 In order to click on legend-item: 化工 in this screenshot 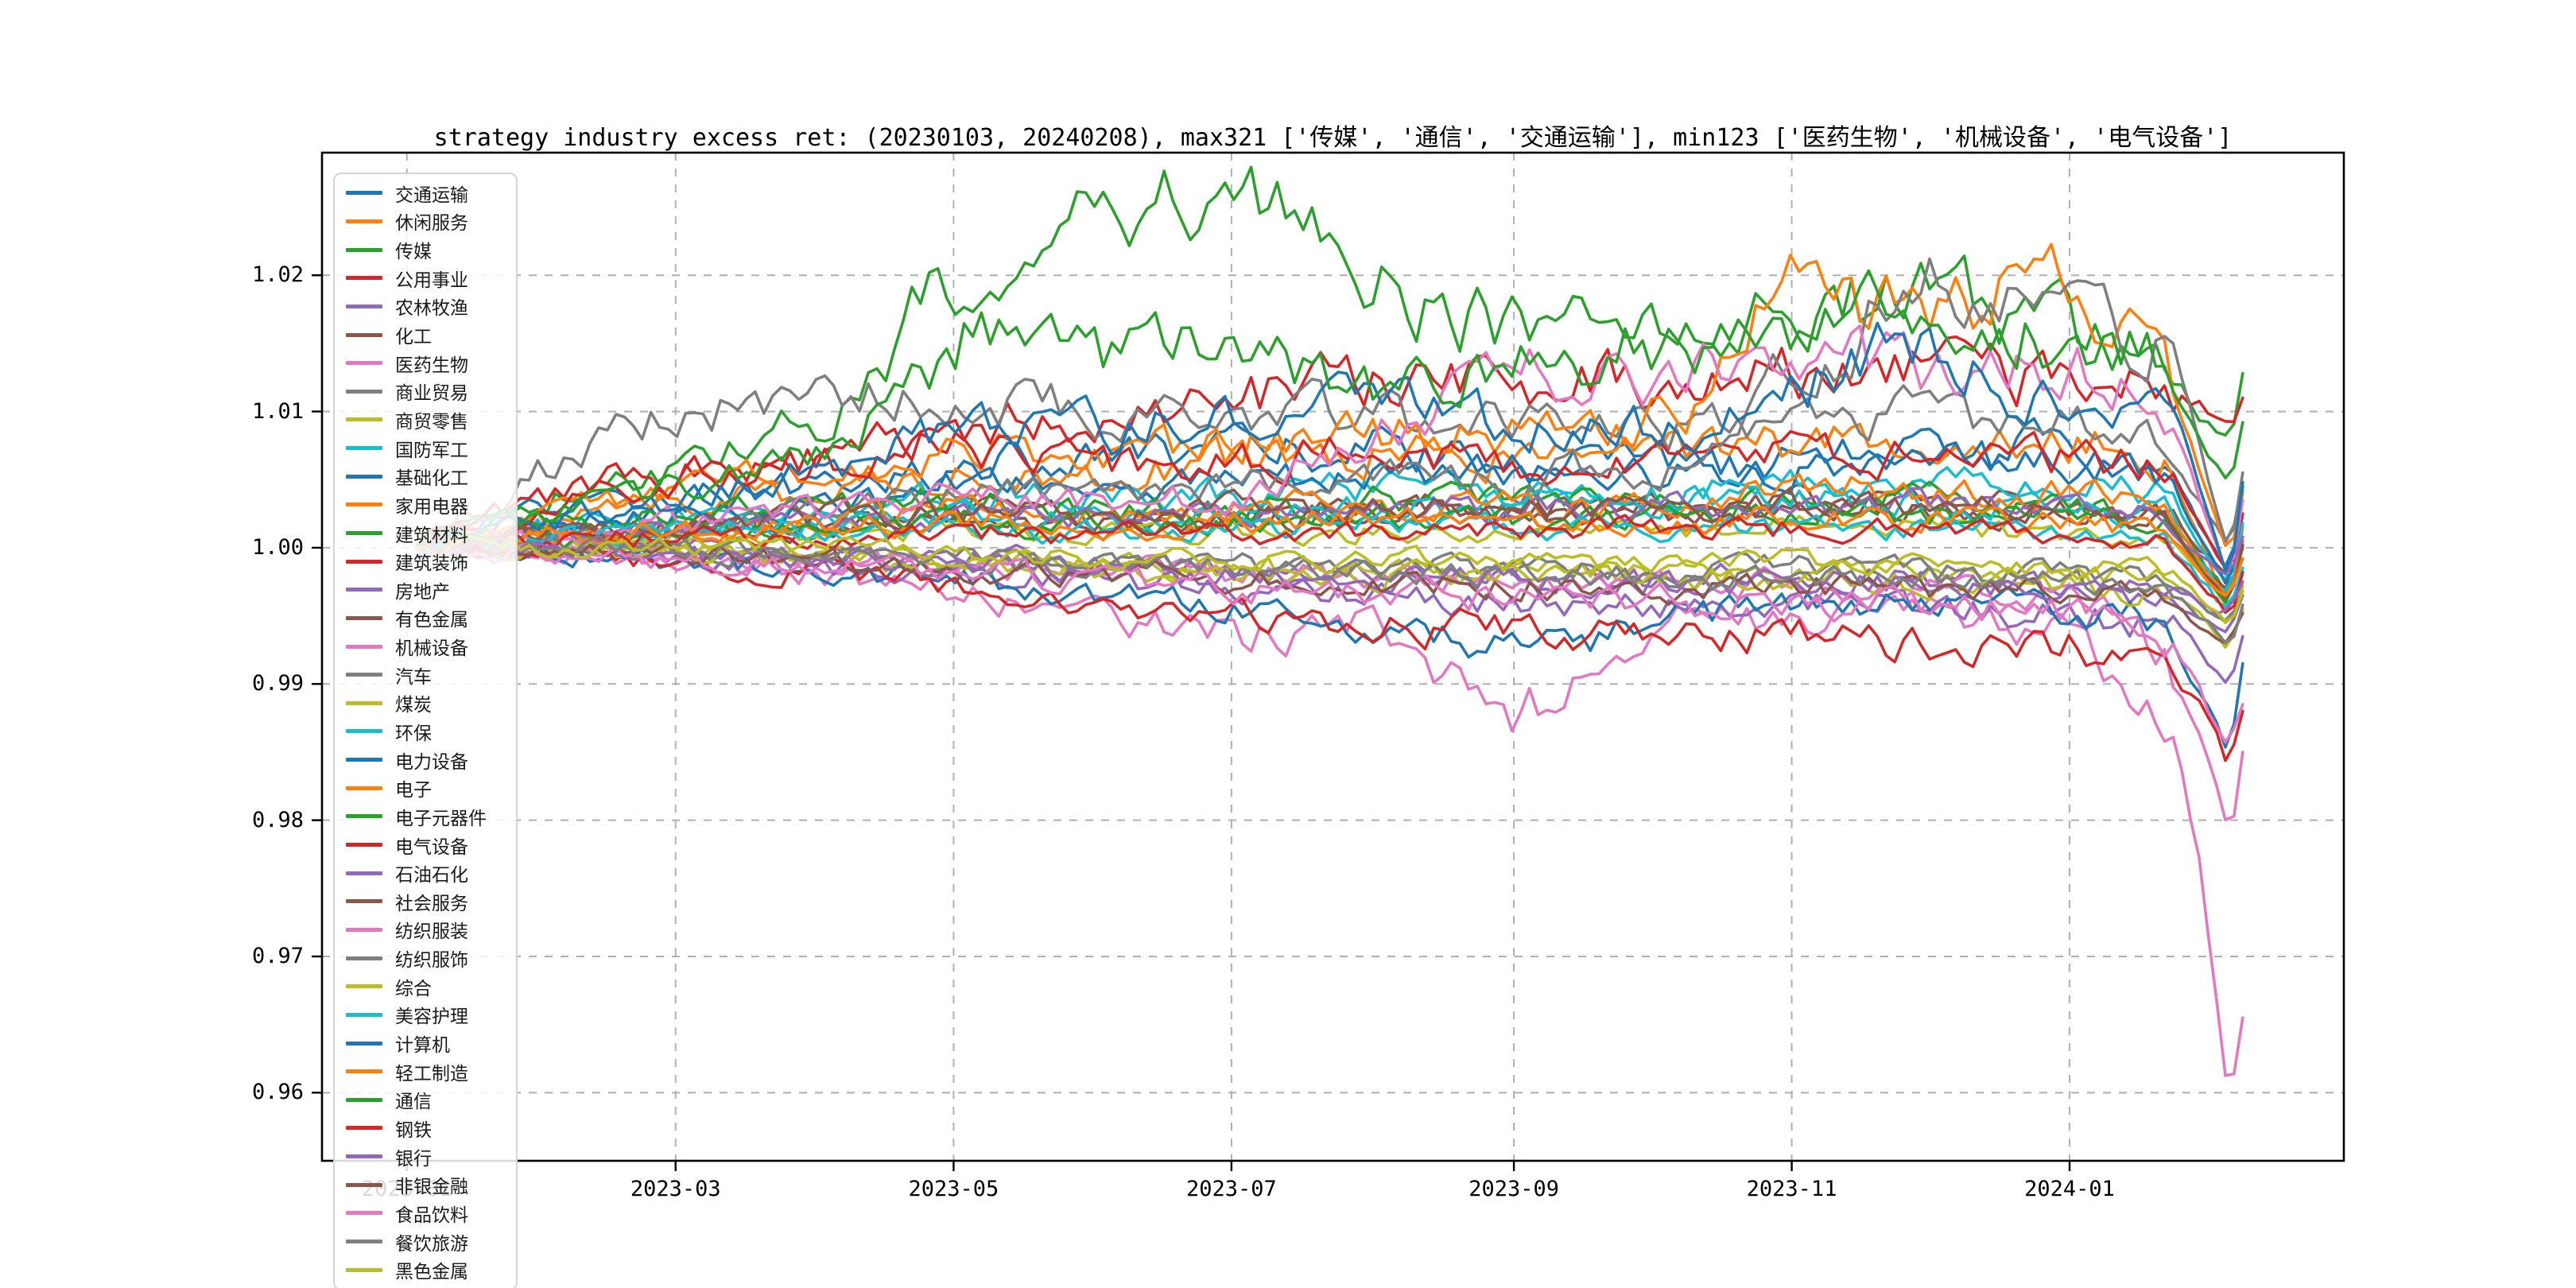, I will do `click(425, 334)`.